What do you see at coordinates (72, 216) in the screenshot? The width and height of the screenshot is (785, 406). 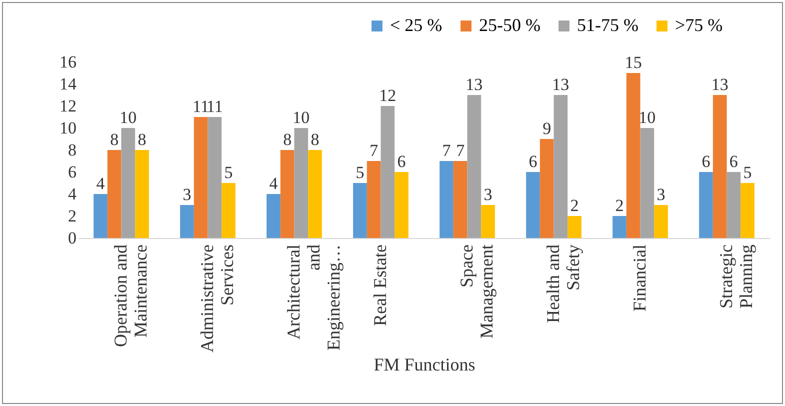 I see `y-tick-label: 2` at bounding box center [72, 216].